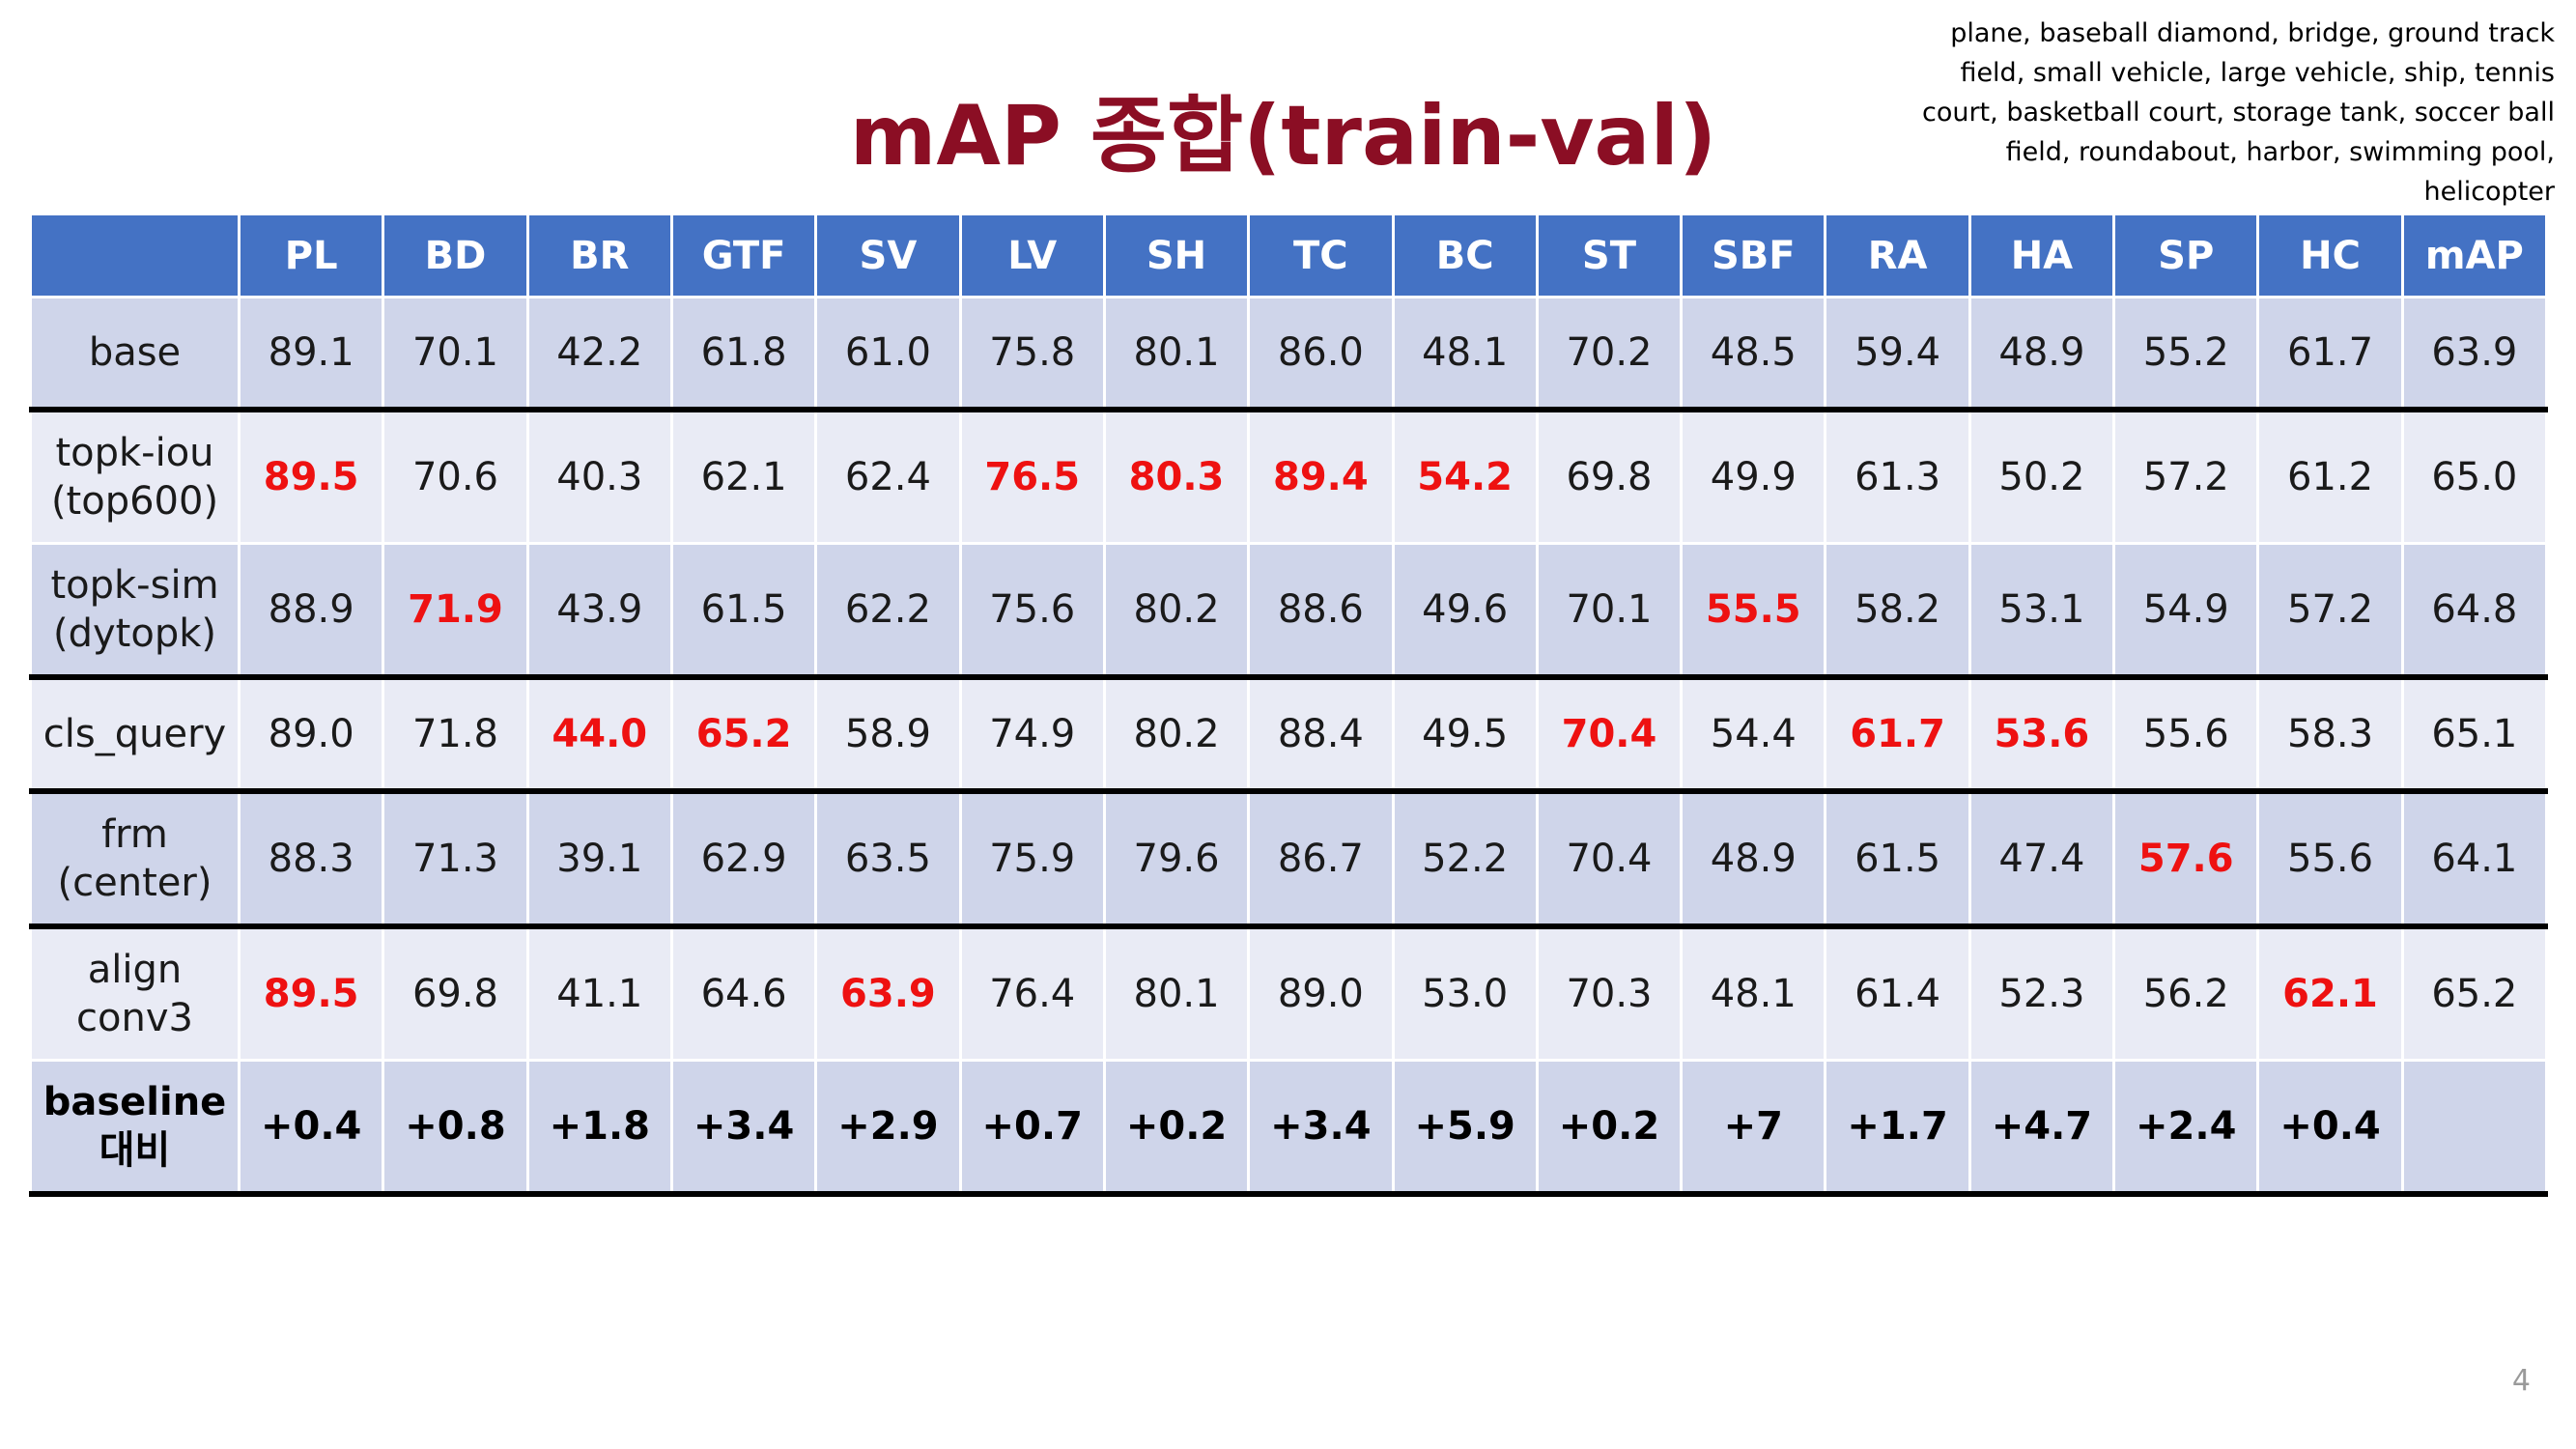 This screenshot has height=1449, width=2576. What do you see at coordinates (1897, 256) in the screenshot?
I see `header-ra: RA` at bounding box center [1897, 256].